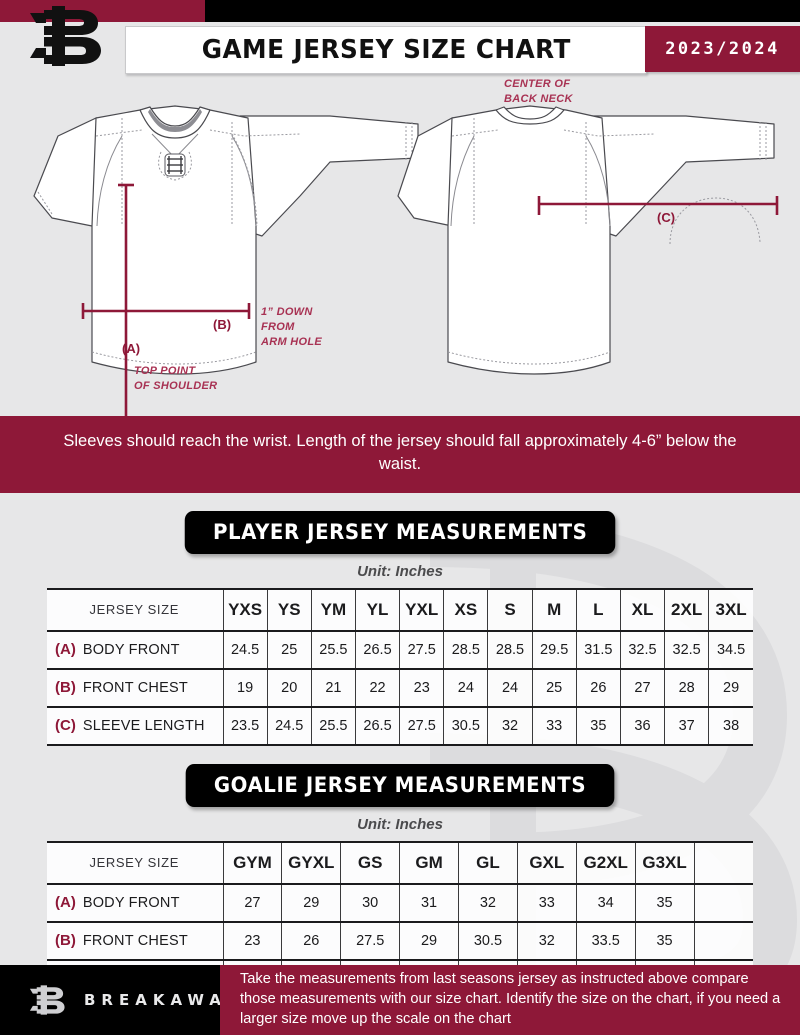 The height and width of the screenshot is (1035, 800). What do you see at coordinates (370, 862) in the screenshot?
I see `goalie-size-header: GS` at bounding box center [370, 862].